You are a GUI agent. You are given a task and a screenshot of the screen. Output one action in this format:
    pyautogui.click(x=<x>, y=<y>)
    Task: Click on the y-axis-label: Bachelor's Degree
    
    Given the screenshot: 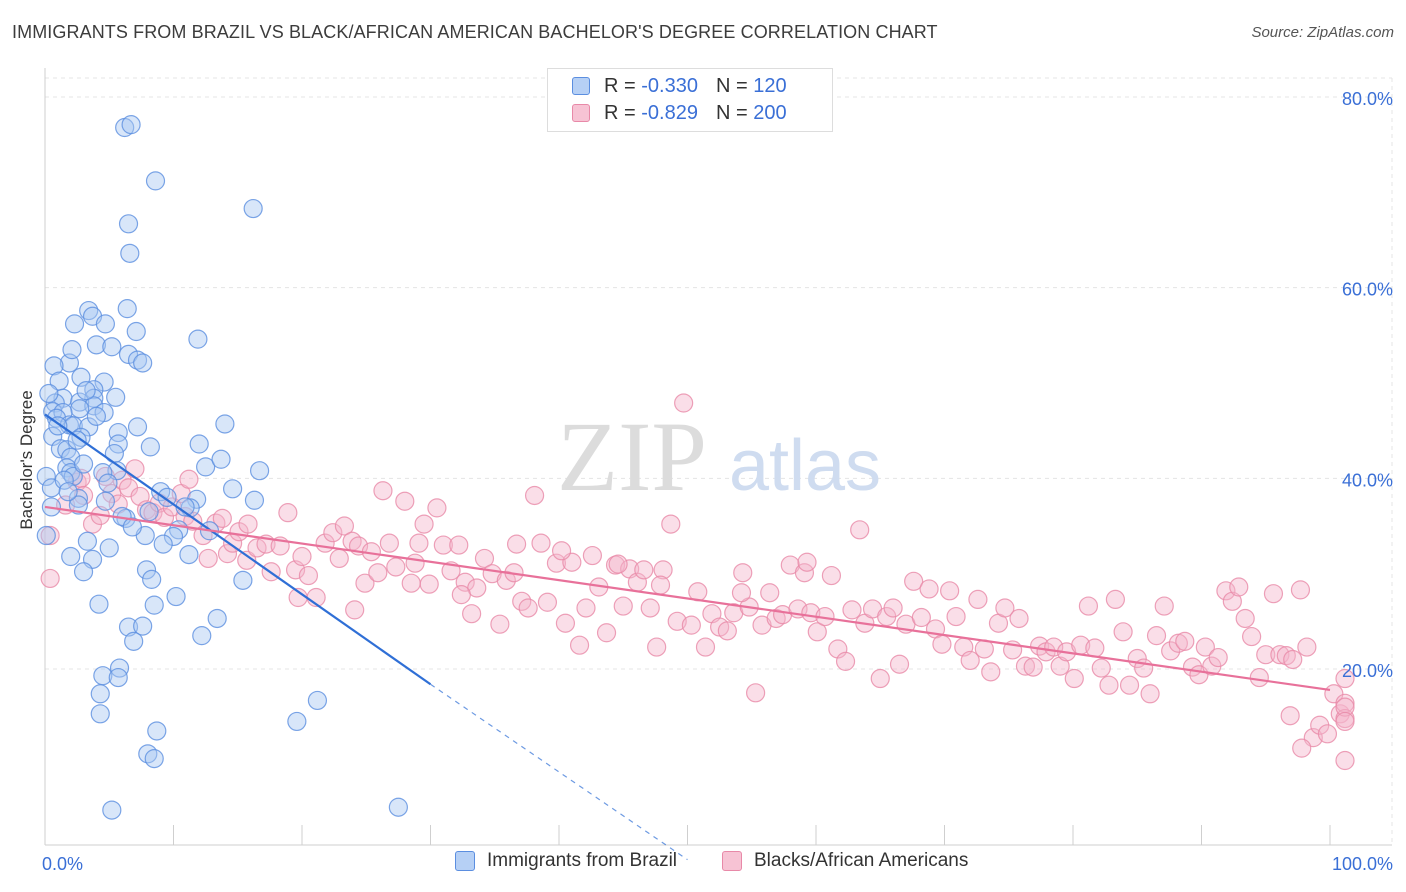 What is the action you would take?
    pyautogui.click(x=26, y=459)
    